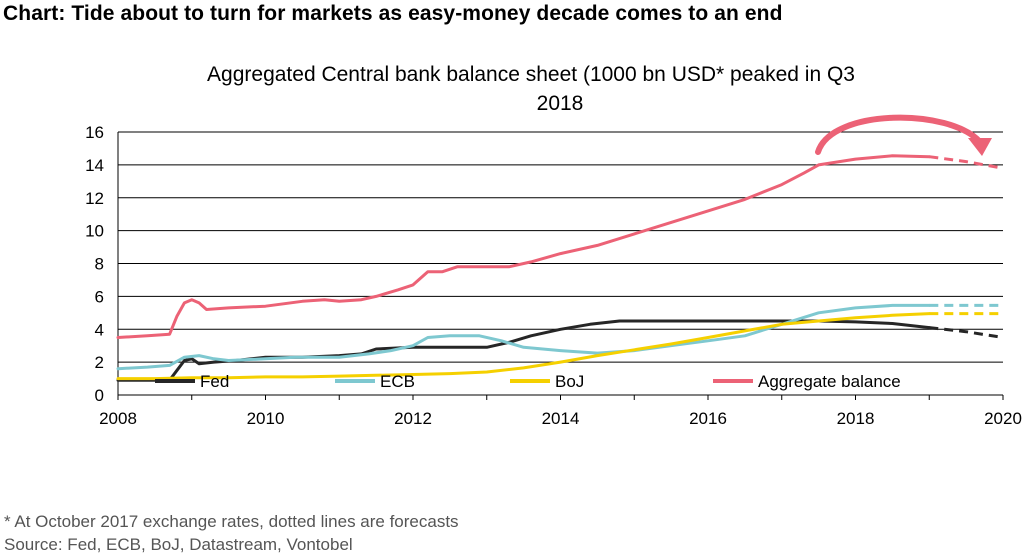 The image size is (1025, 557). What do you see at coordinates (94, 231) in the screenshot?
I see `y-tick-label: 10` at bounding box center [94, 231].